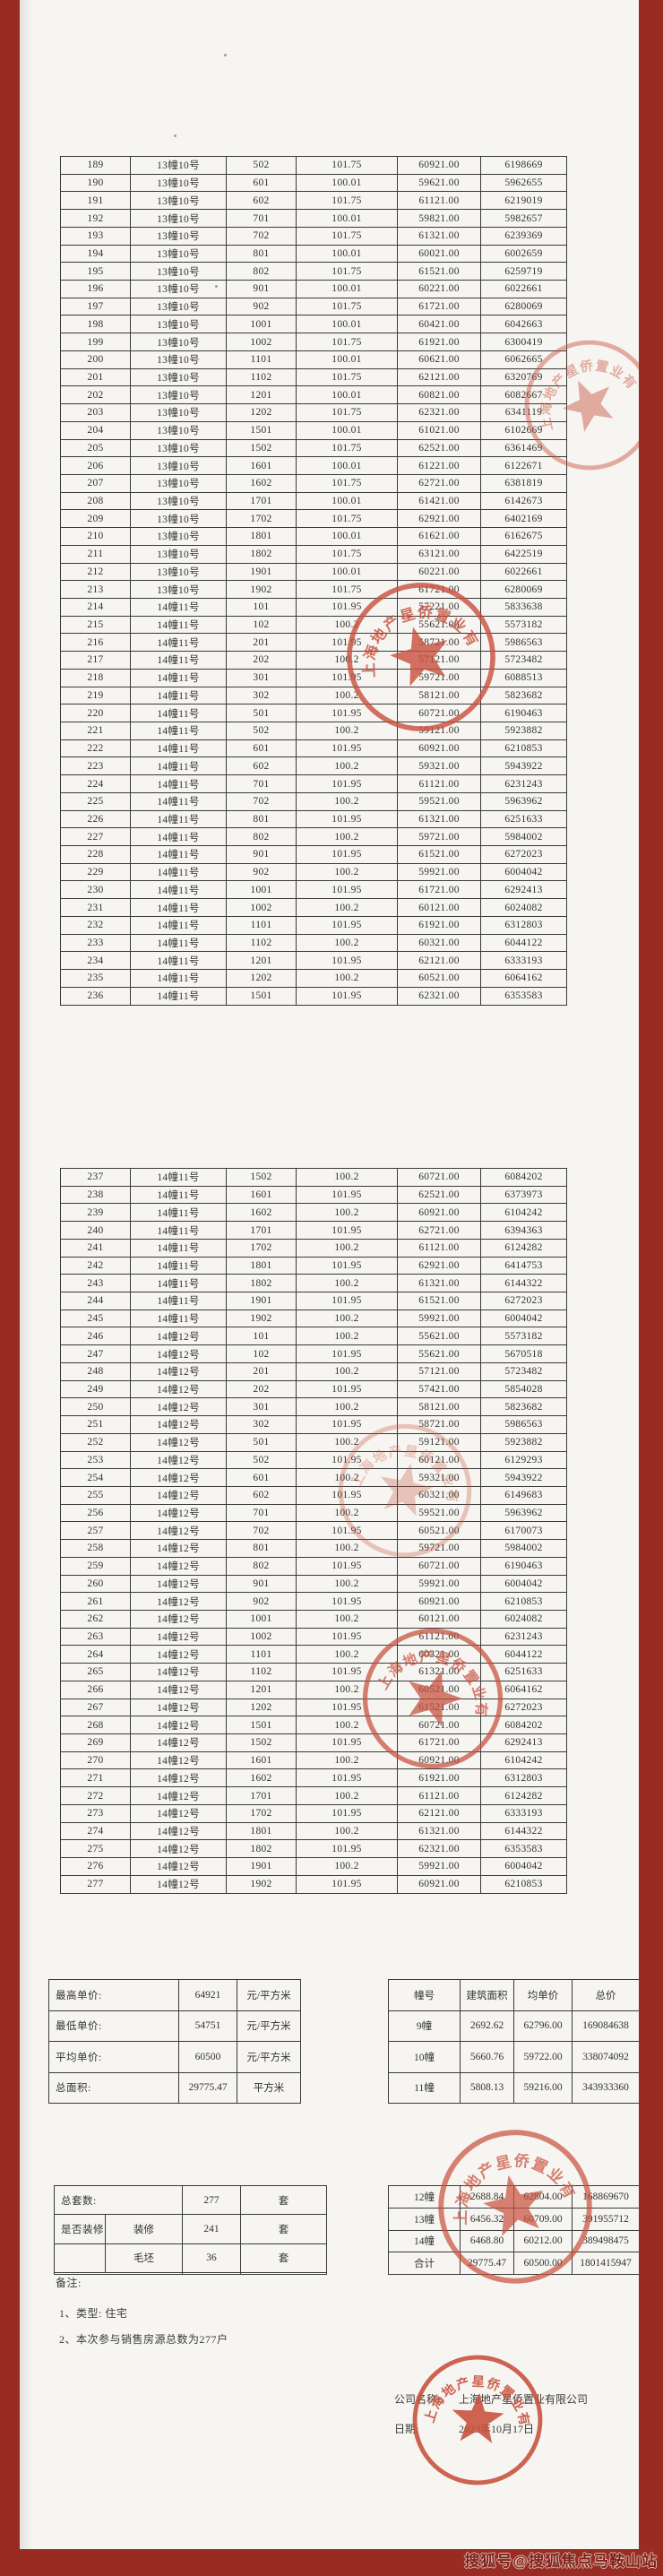 This screenshot has height=2576, width=663. Describe the element at coordinates (261, 1672) in the screenshot. I see `table-cell: 1102` at that location.